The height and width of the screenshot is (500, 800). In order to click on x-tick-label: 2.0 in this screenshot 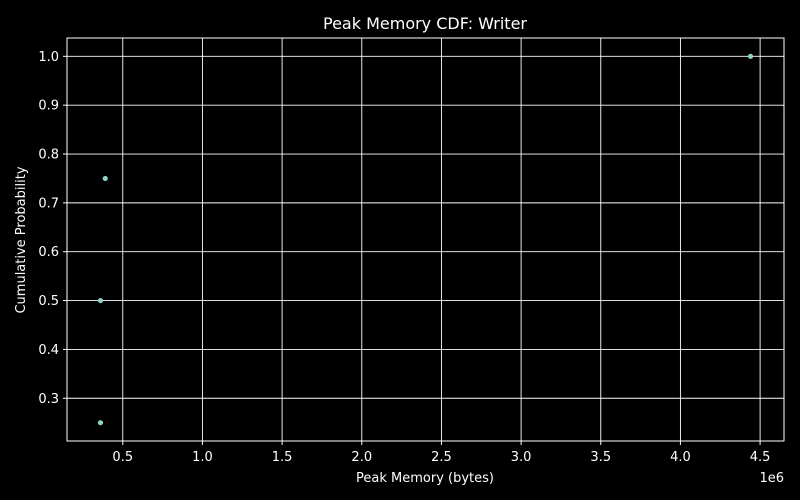, I will do `click(361, 457)`.